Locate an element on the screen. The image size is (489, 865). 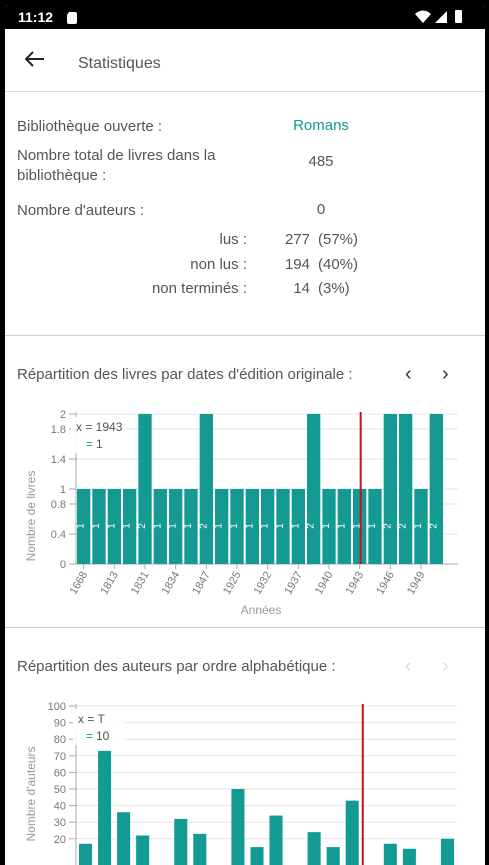
read-percent: (57%) is located at coordinates (338, 239).